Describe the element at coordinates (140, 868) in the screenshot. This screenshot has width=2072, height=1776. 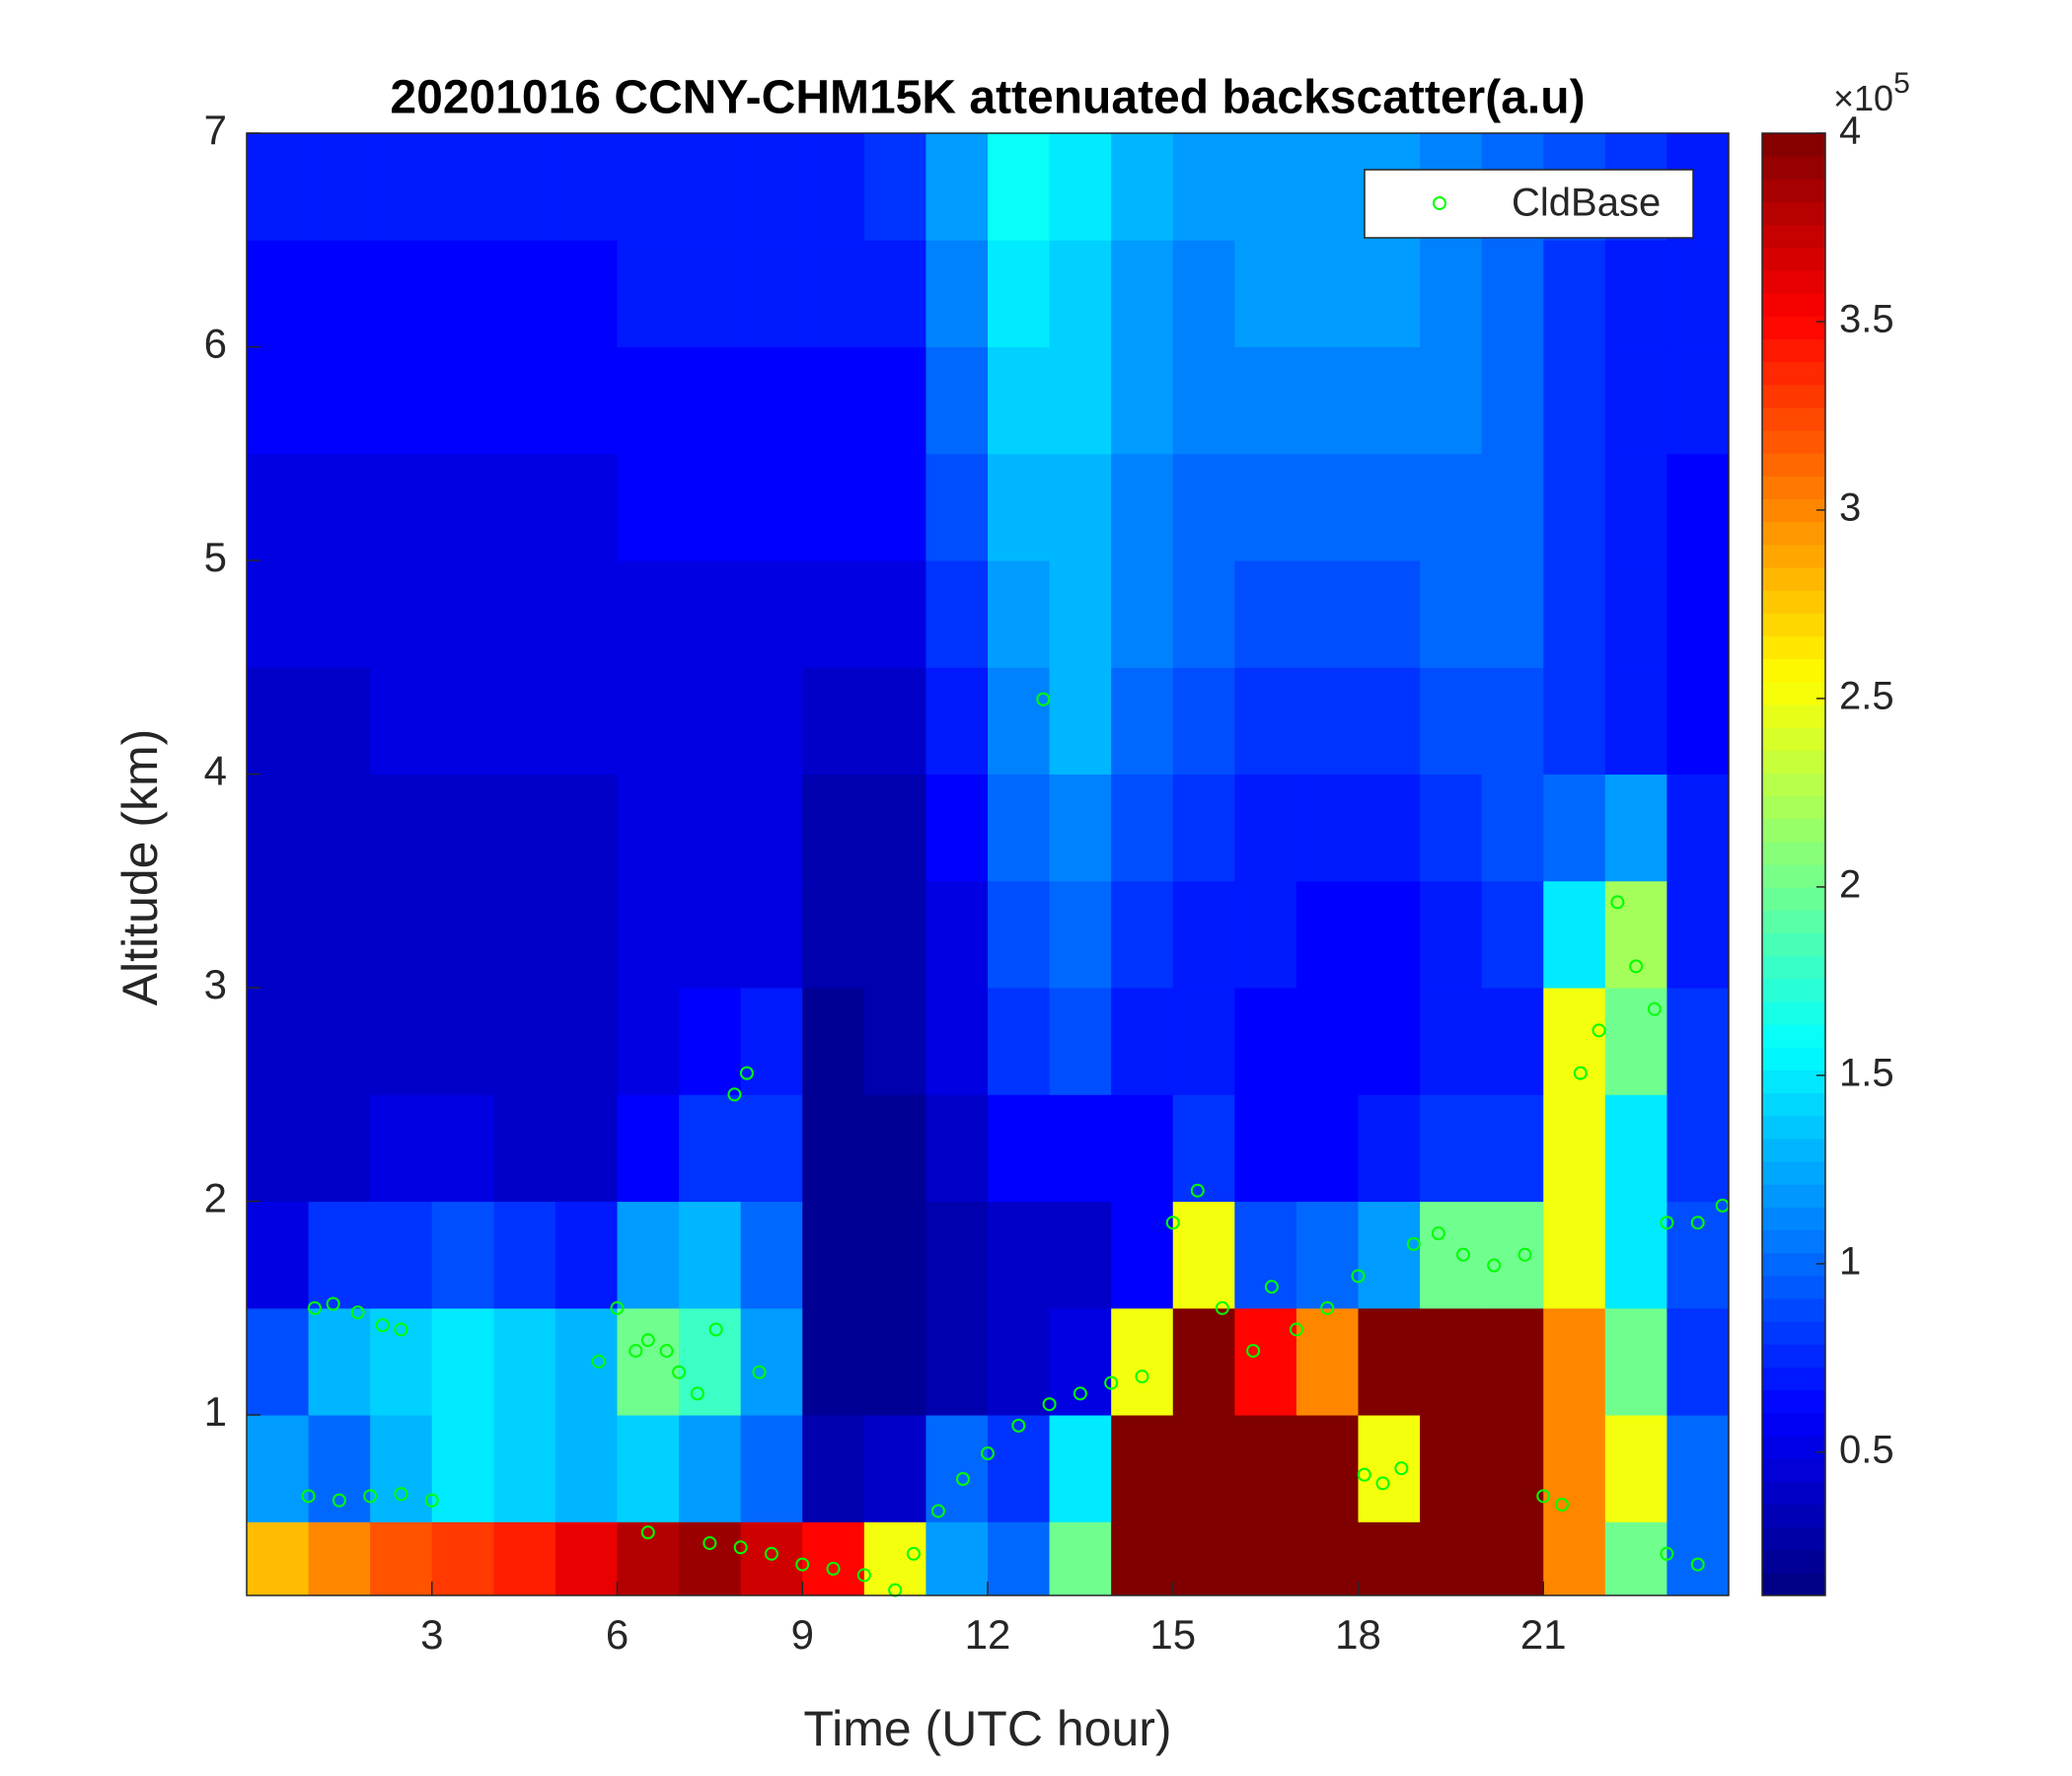
I see `y-axis-label: Altitude (km)` at that location.